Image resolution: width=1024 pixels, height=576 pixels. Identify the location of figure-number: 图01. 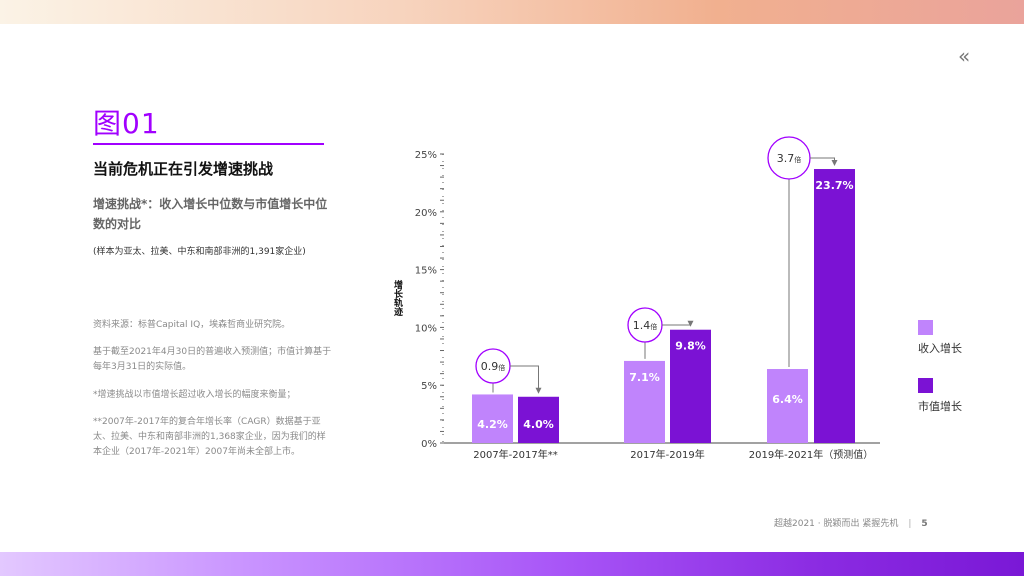
(126, 123).